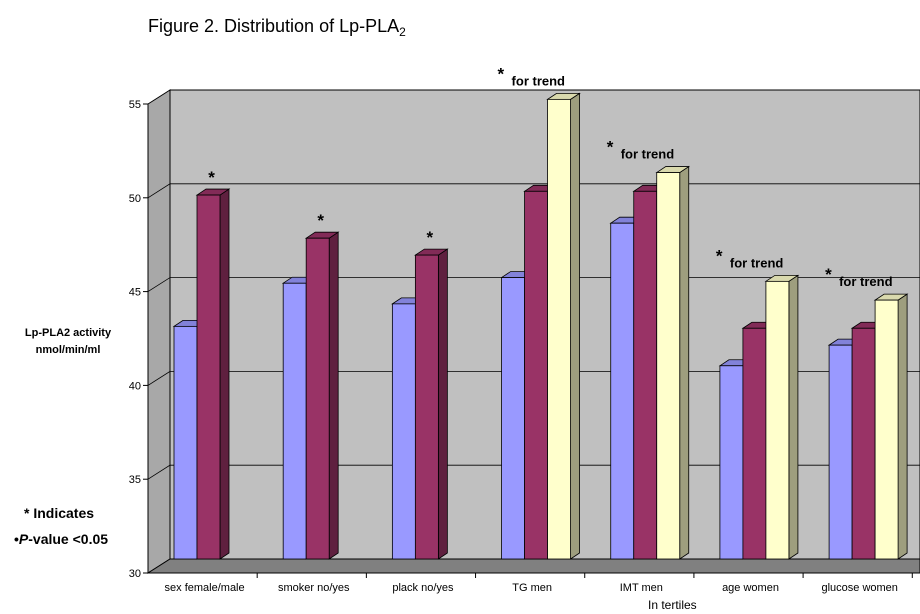 Image resolution: width=920 pixels, height=614 pixels. I want to click on y-axis-label-line1: Lp-PLA2 activity, so click(68, 333).